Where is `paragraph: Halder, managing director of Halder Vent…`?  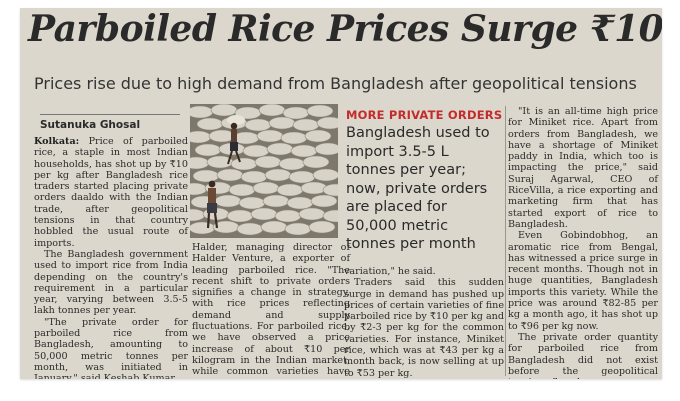 paragraph: Halder, managing director of Halder Vent… is located at coordinates (271, 310).